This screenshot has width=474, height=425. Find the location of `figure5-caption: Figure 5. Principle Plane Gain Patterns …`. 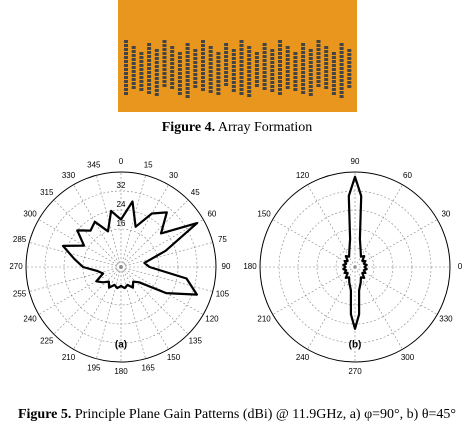

figure5-caption: Figure 5. Principle Plane Gain Patterns … is located at coordinates (237, 414).